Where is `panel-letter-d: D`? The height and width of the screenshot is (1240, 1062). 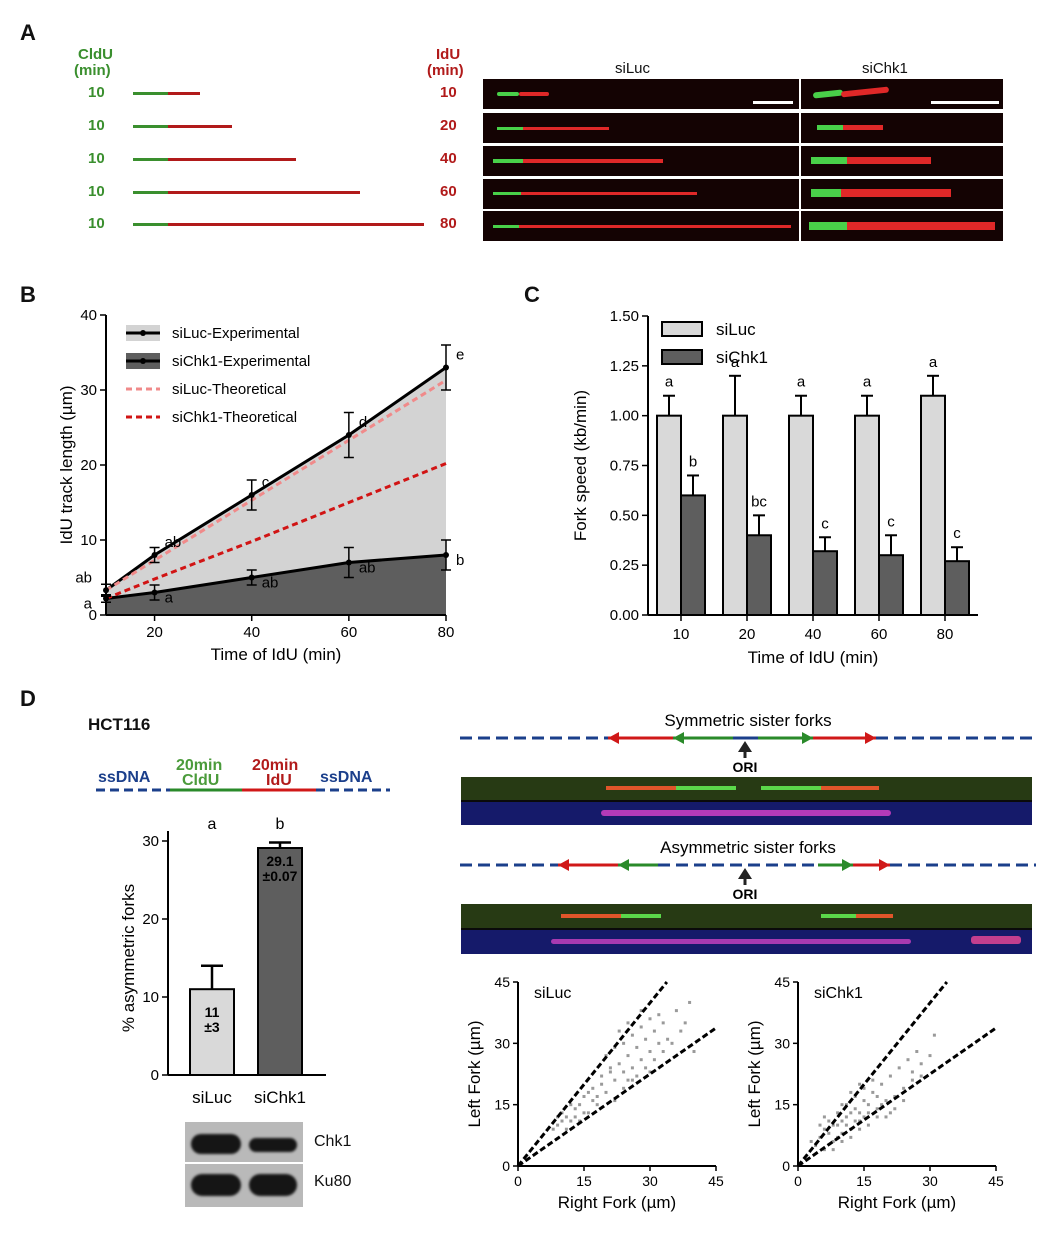 panel-letter-d: D is located at coordinates (28, 698).